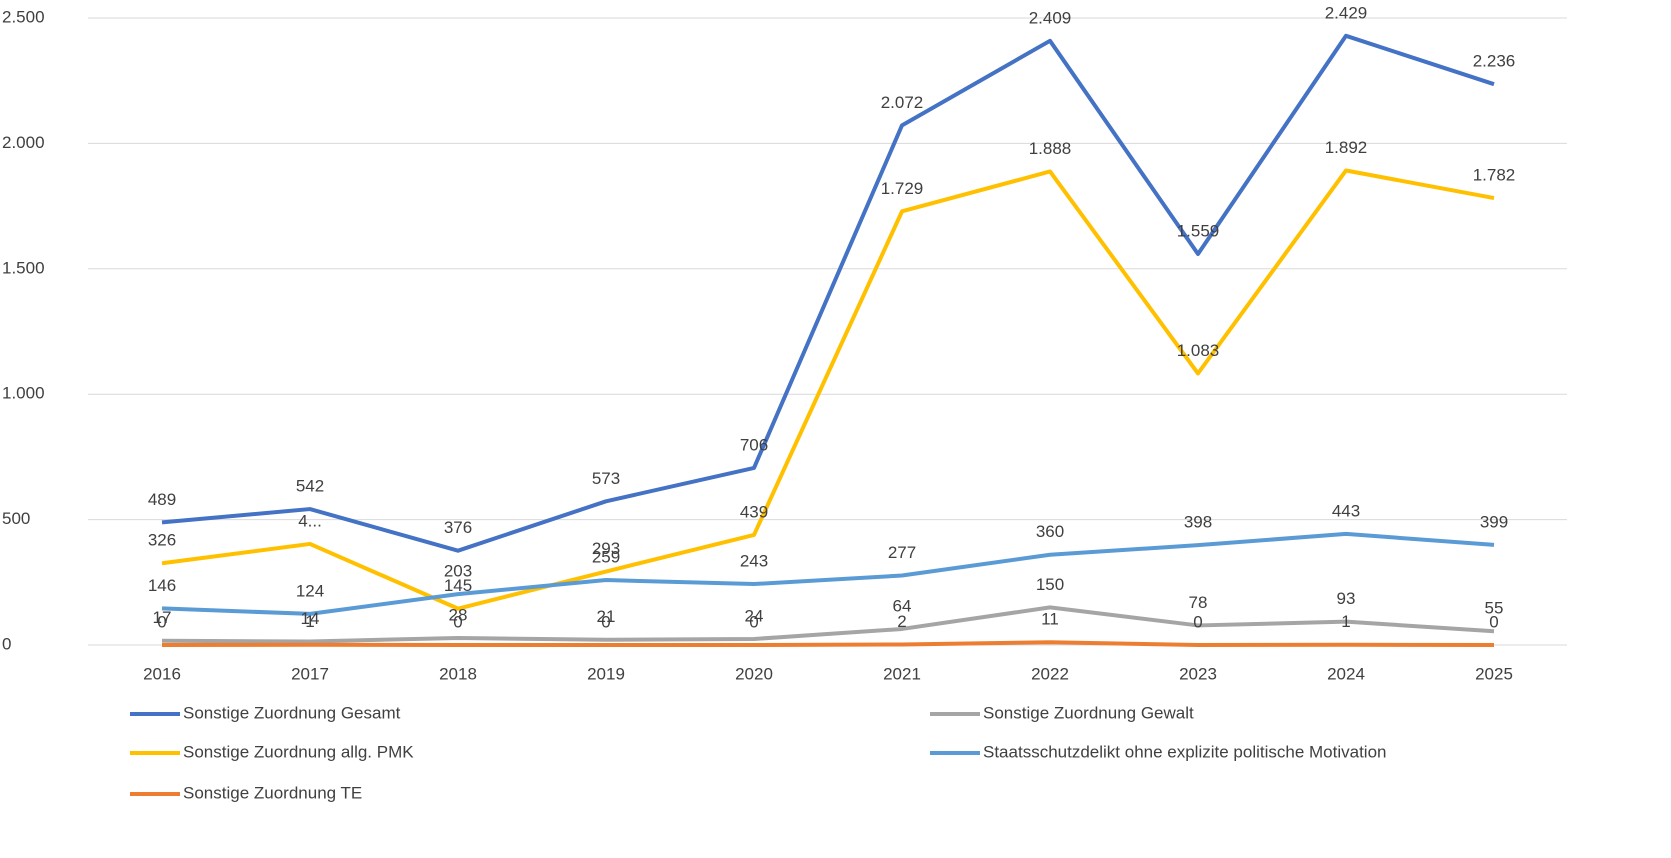 The image size is (1671, 858). I want to click on data-label: 293, so click(606, 548).